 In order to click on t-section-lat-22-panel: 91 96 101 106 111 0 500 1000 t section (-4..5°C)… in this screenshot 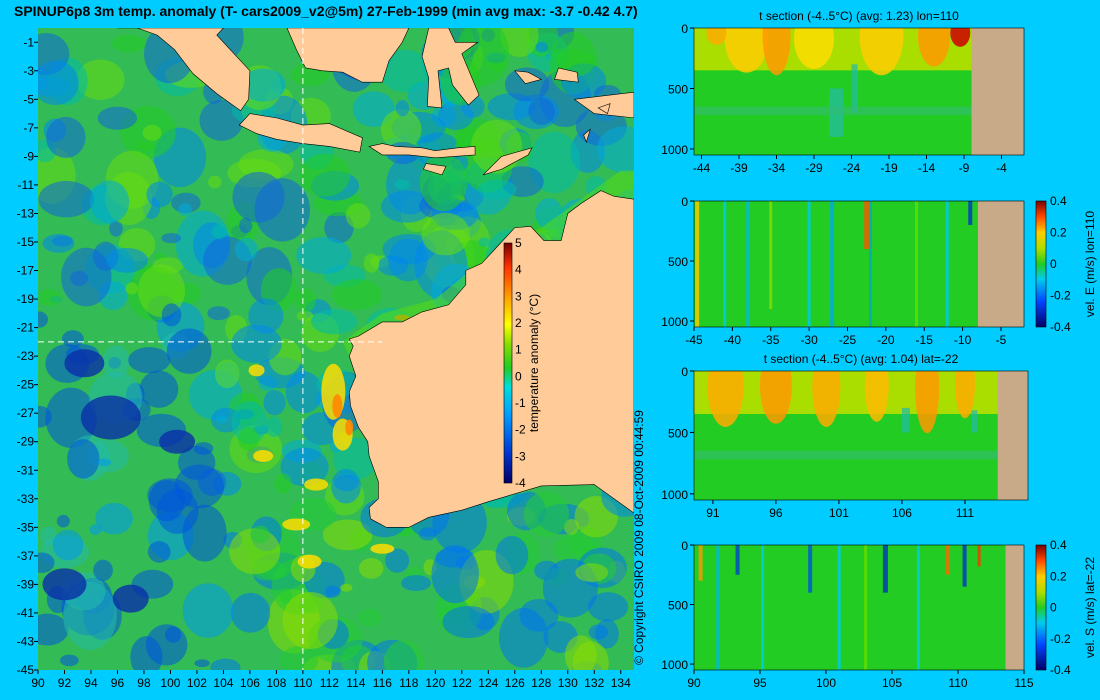, I will do `click(845, 436)`.